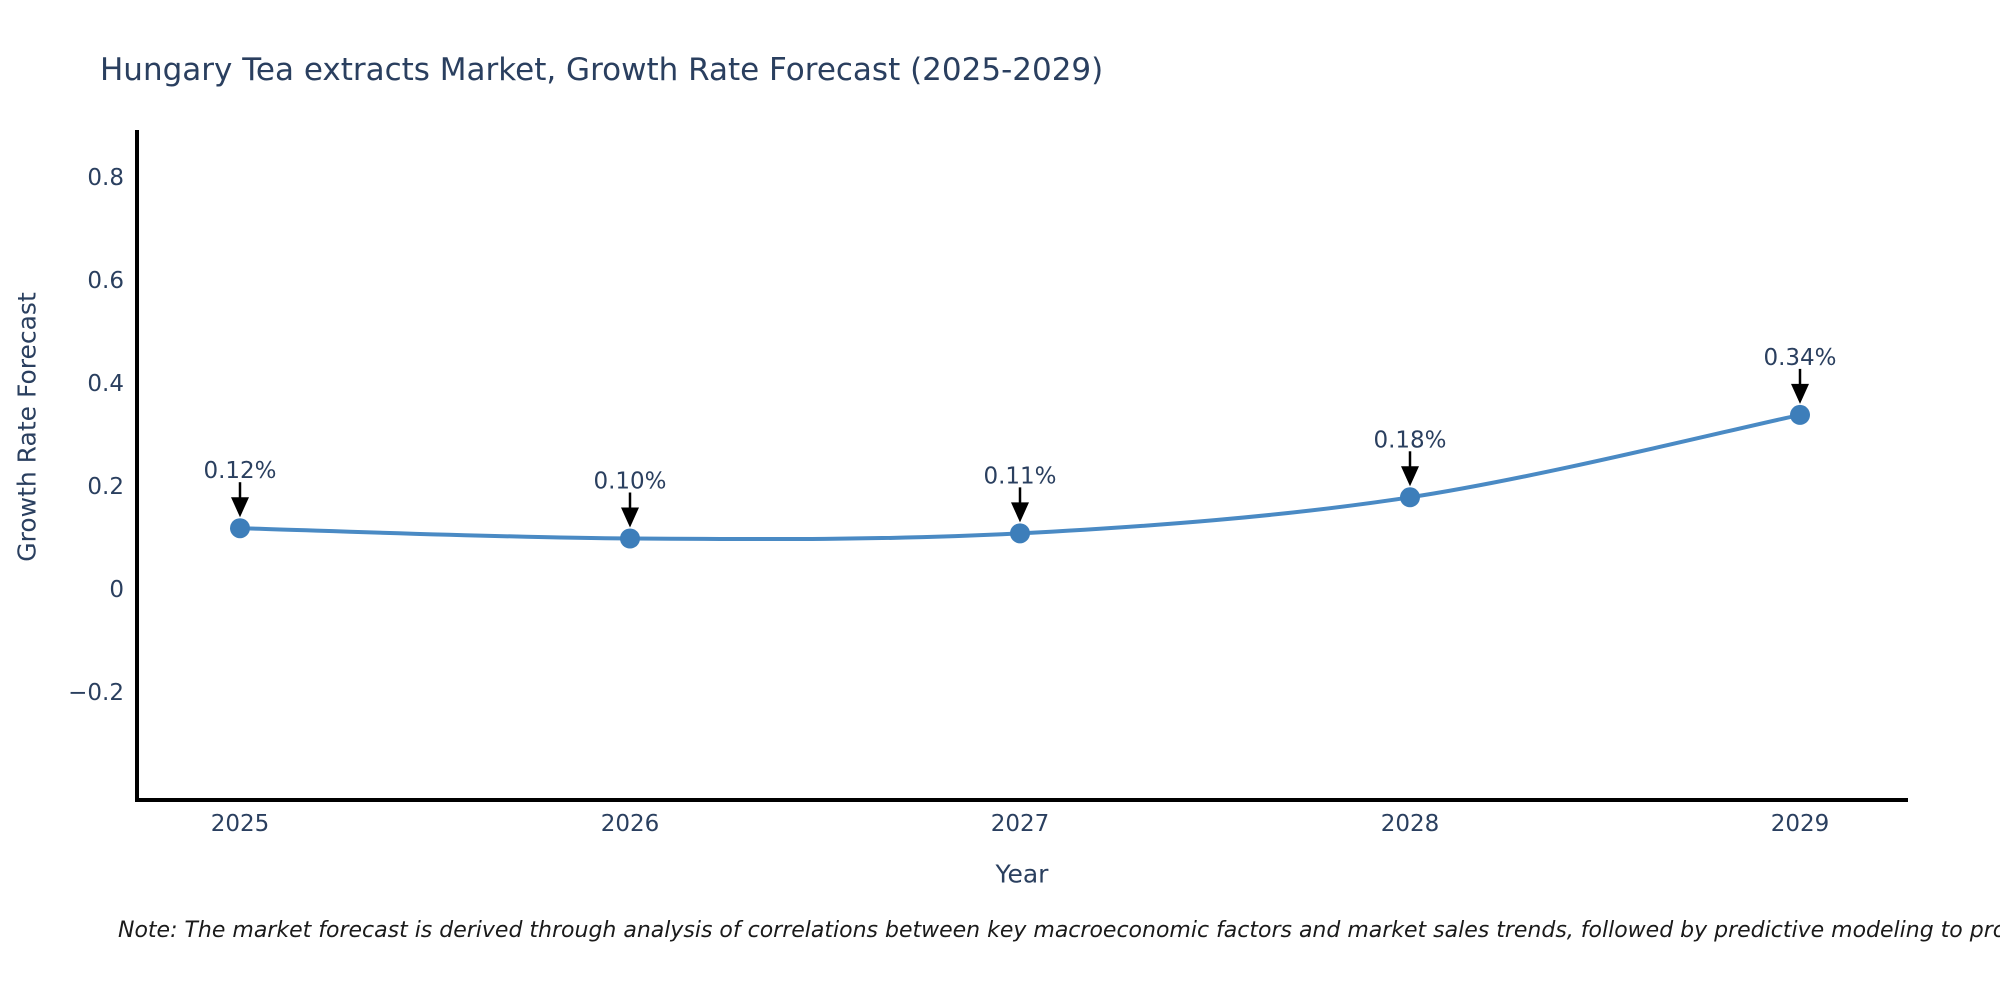 This screenshot has height=1000, width=2000. Describe the element at coordinates (1409, 440) in the screenshot. I see `point-value-label: 0.18%` at that location.